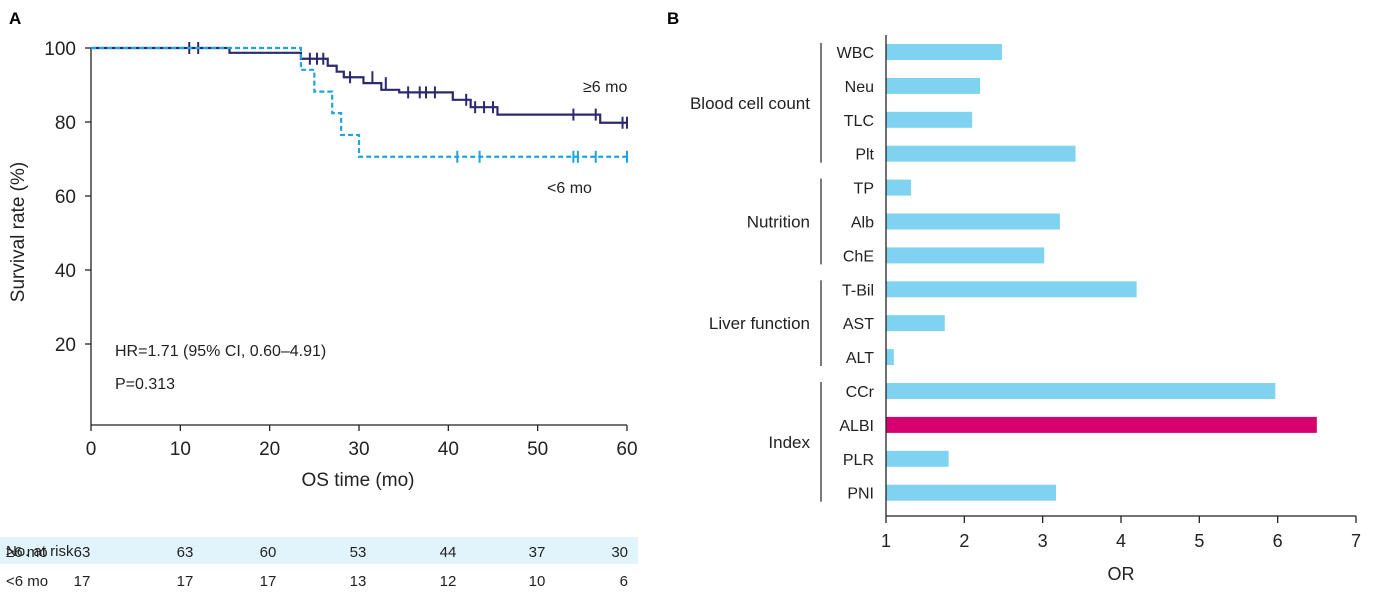 The height and width of the screenshot is (596, 1376). I want to click on risk-table-title: No. at risk, so click(40, 551).